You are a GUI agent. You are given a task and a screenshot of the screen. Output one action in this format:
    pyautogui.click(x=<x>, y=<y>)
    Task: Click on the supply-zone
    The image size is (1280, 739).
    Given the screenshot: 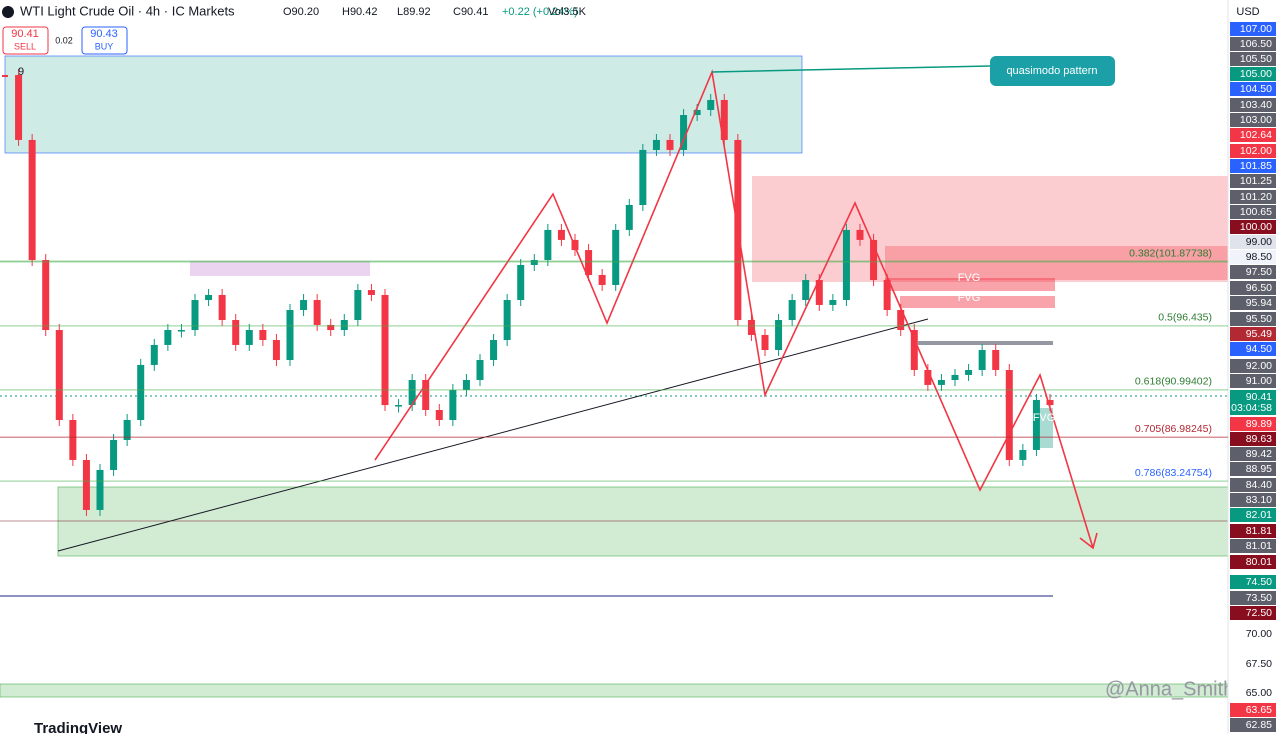 What is the action you would take?
    pyautogui.click(x=403, y=104)
    